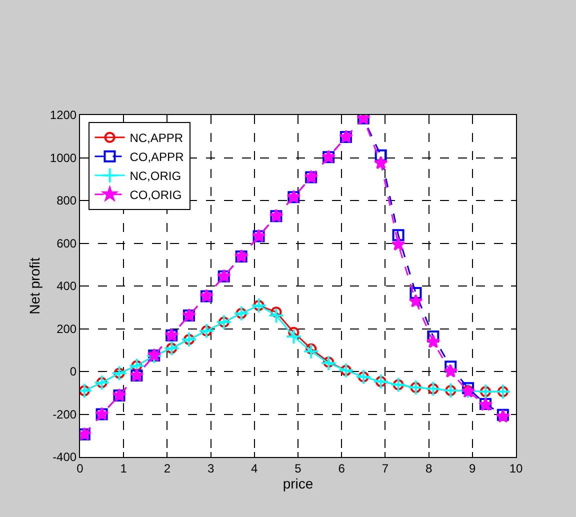  What do you see at coordinates (34, 285) in the screenshot?
I see `y-axis-title: Net profit` at bounding box center [34, 285].